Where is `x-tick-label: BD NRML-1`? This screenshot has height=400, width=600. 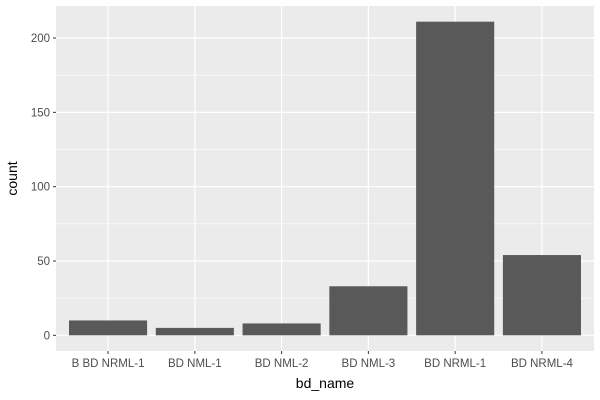
x-tick-label: BD NRML-1 is located at coordinates (455, 364).